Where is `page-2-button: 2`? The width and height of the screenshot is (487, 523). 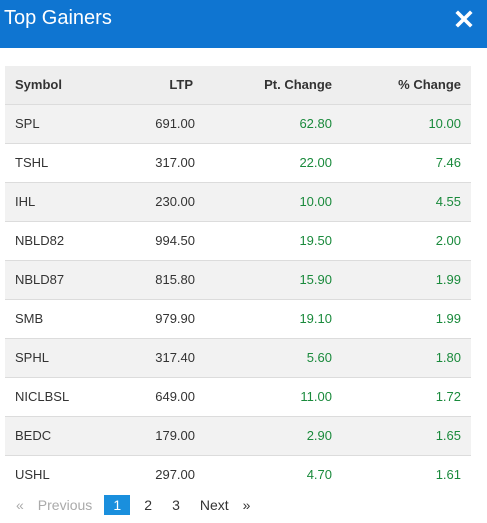 page-2-button: 2 is located at coordinates (148, 505).